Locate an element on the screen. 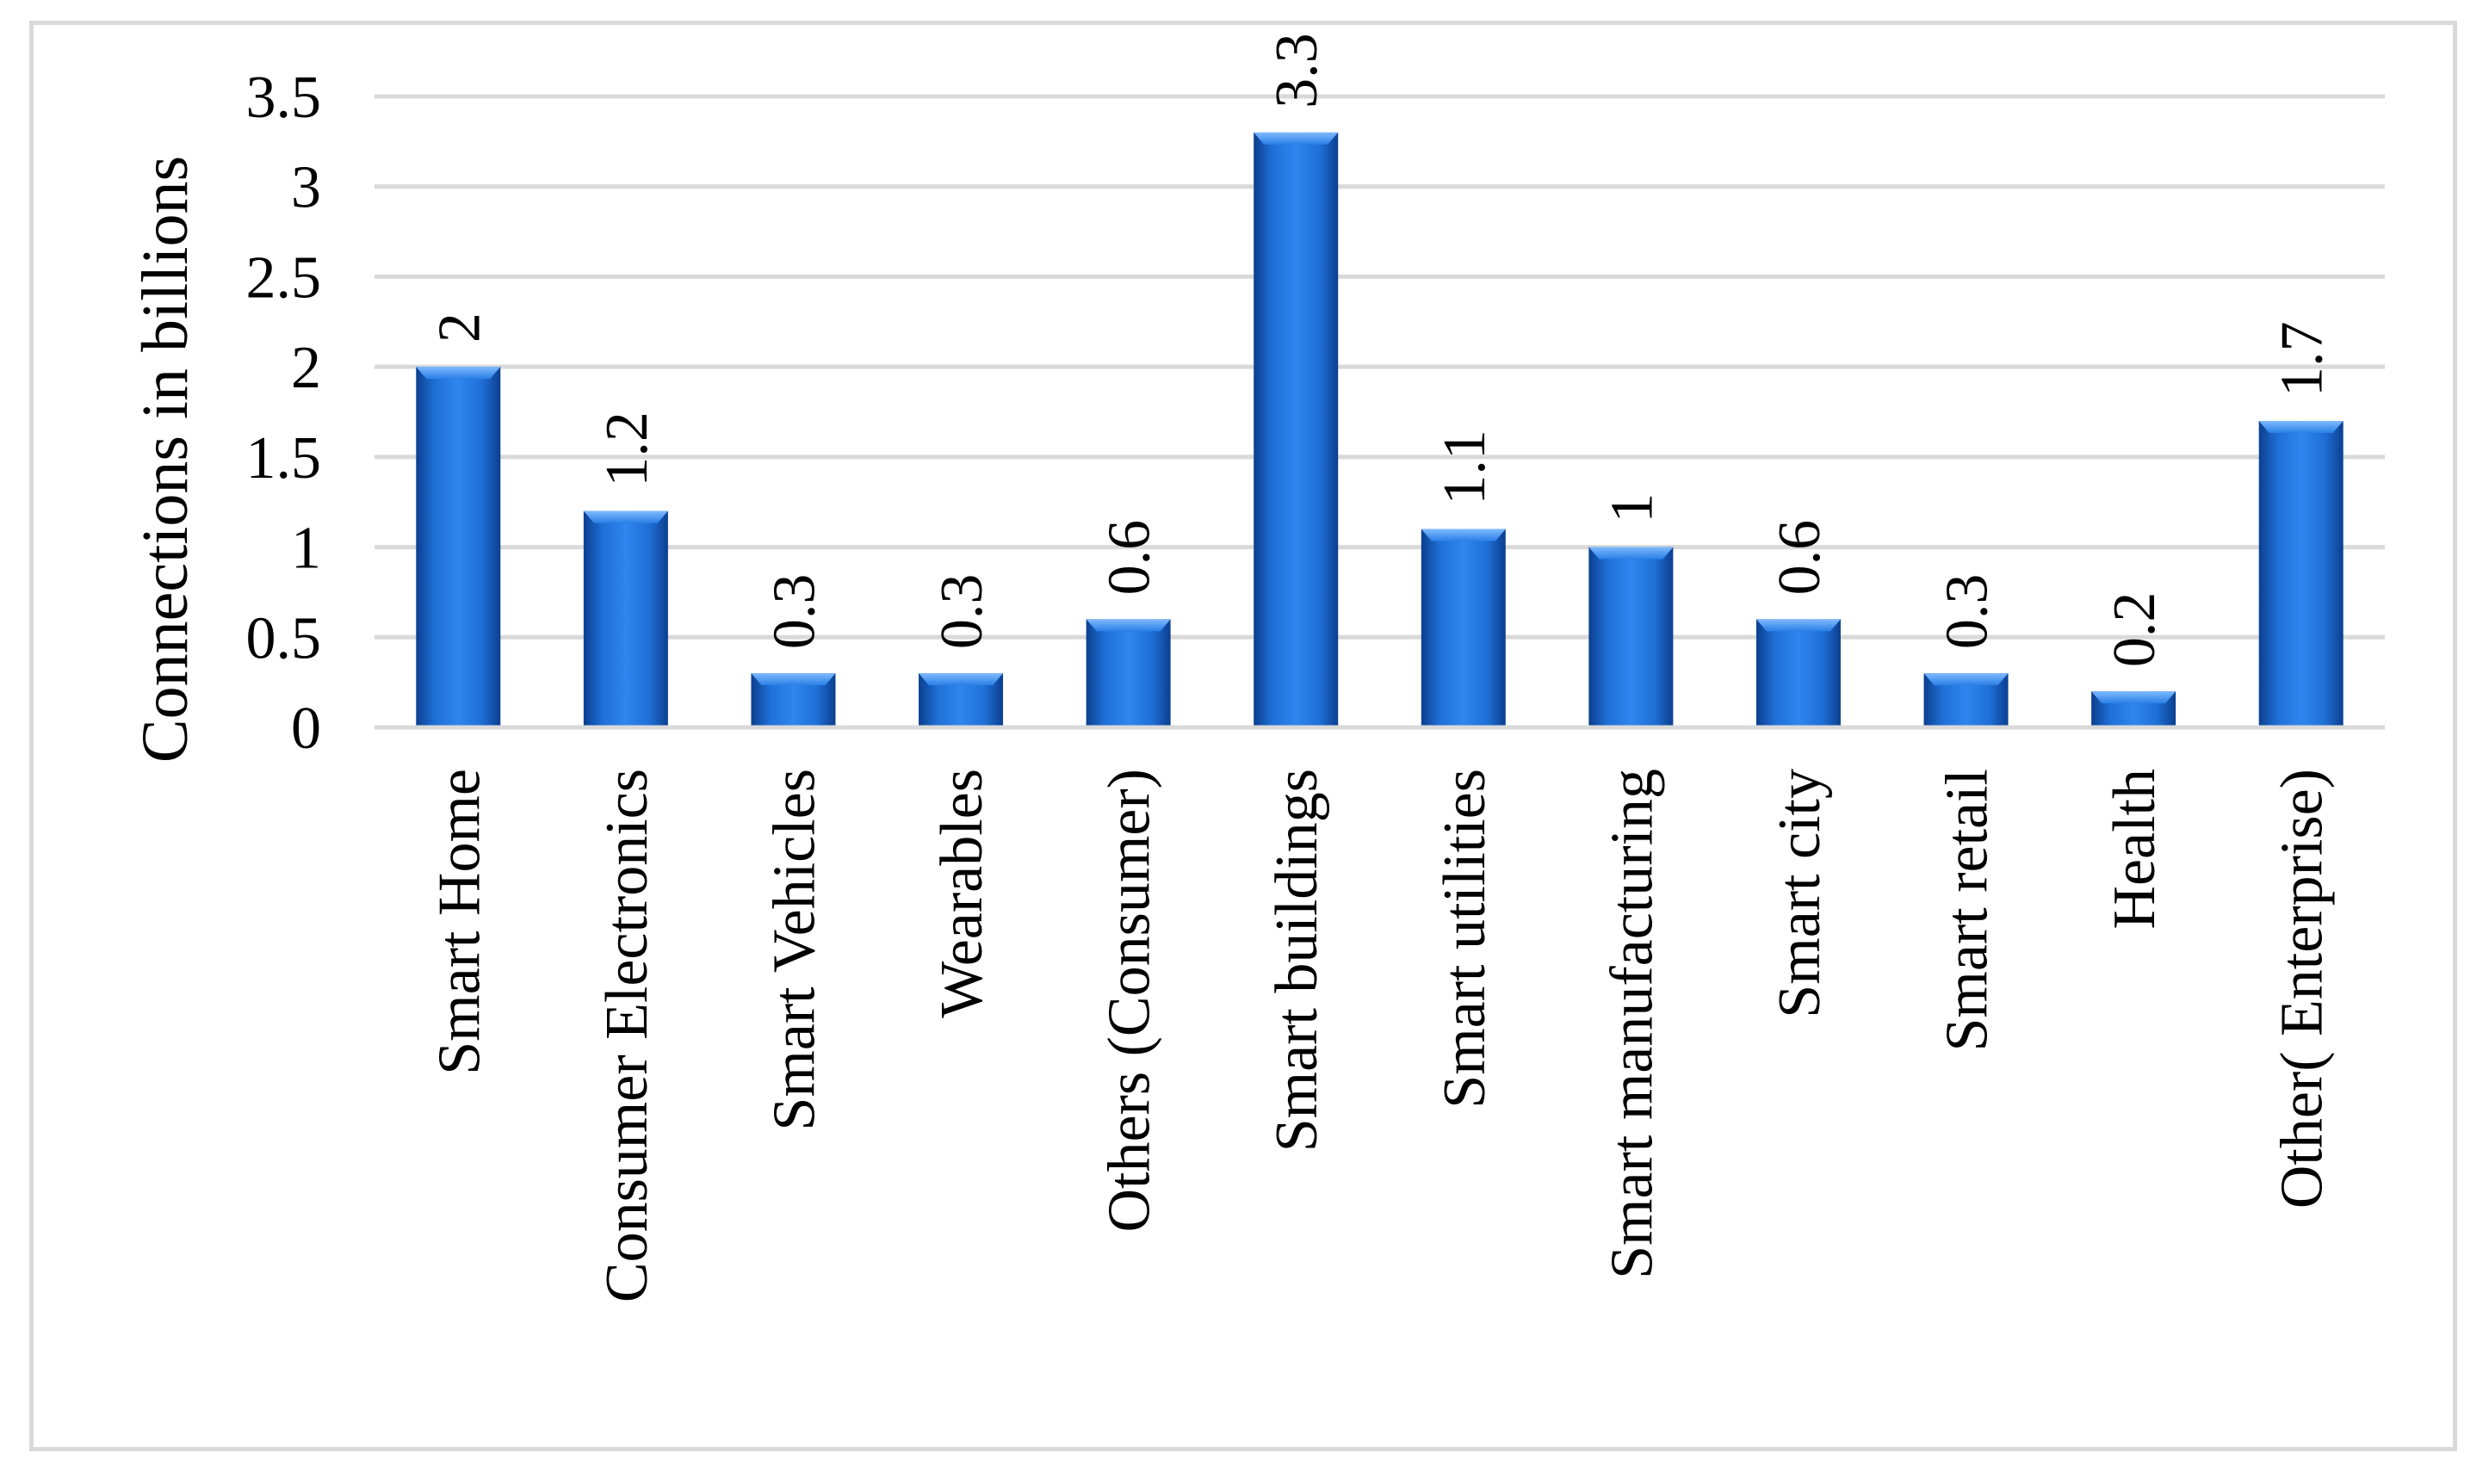 Image resolution: width=2489 pixels, height=1484 pixels. y-tick-label: 1.5 is located at coordinates (284, 458).